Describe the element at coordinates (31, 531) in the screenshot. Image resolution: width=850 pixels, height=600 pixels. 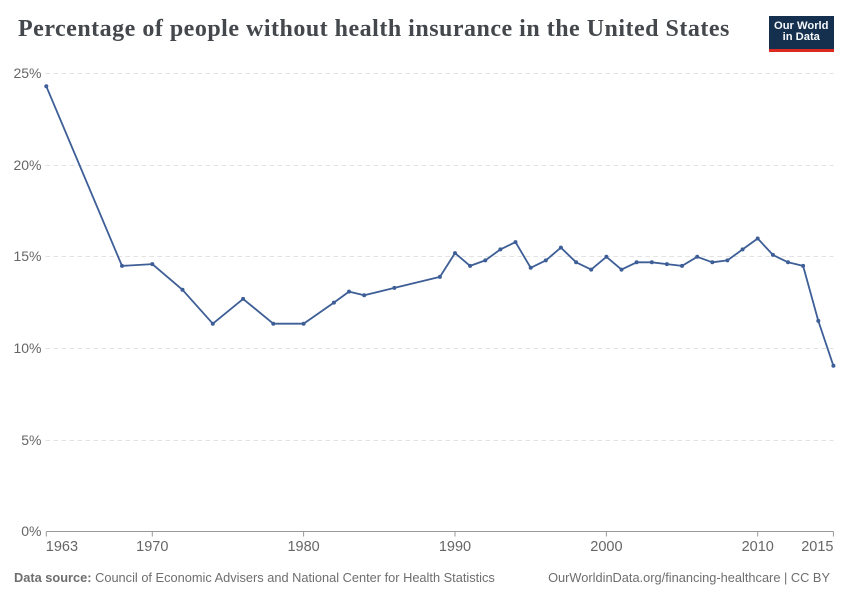
I see `svg-text: 0%` at that location.